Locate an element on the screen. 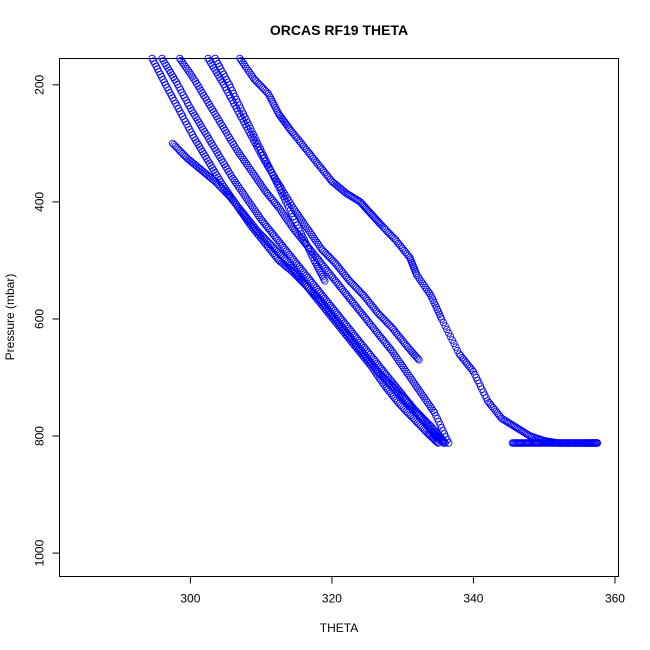 The width and height of the screenshot is (650, 650). y-axis-label: Pressure (mbar) is located at coordinates (10, 317).